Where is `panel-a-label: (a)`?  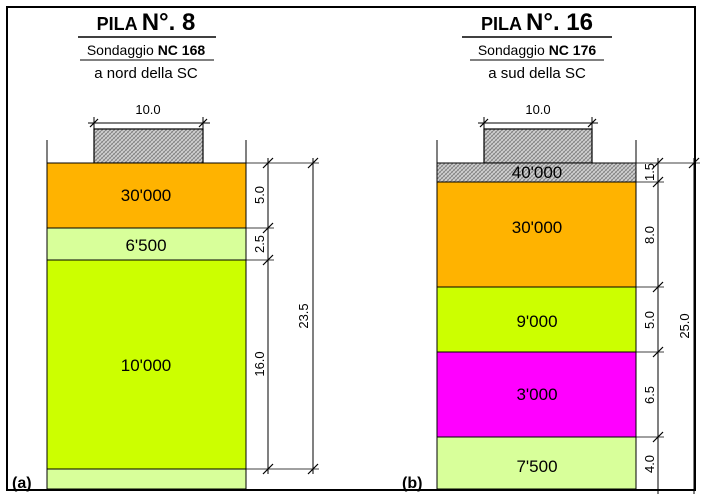 panel-a-label: (a) is located at coordinates (22, 483).